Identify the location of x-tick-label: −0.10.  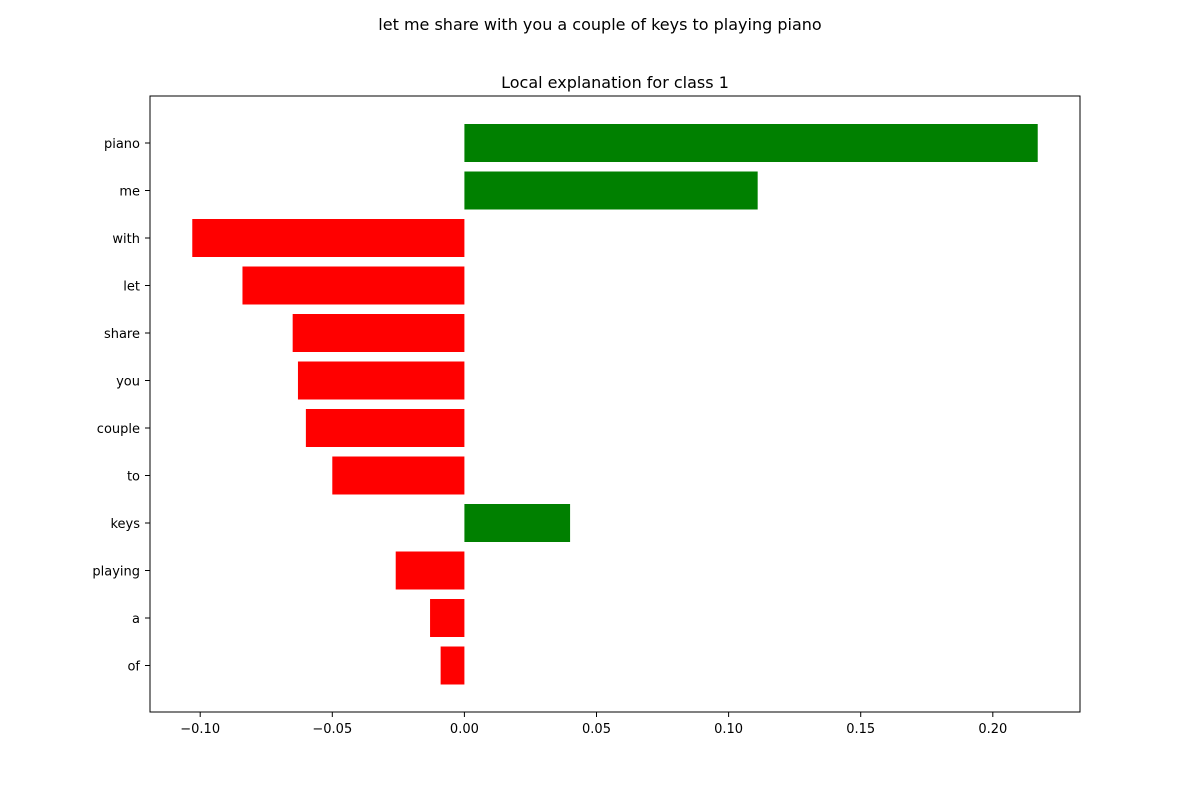
(200, 729).